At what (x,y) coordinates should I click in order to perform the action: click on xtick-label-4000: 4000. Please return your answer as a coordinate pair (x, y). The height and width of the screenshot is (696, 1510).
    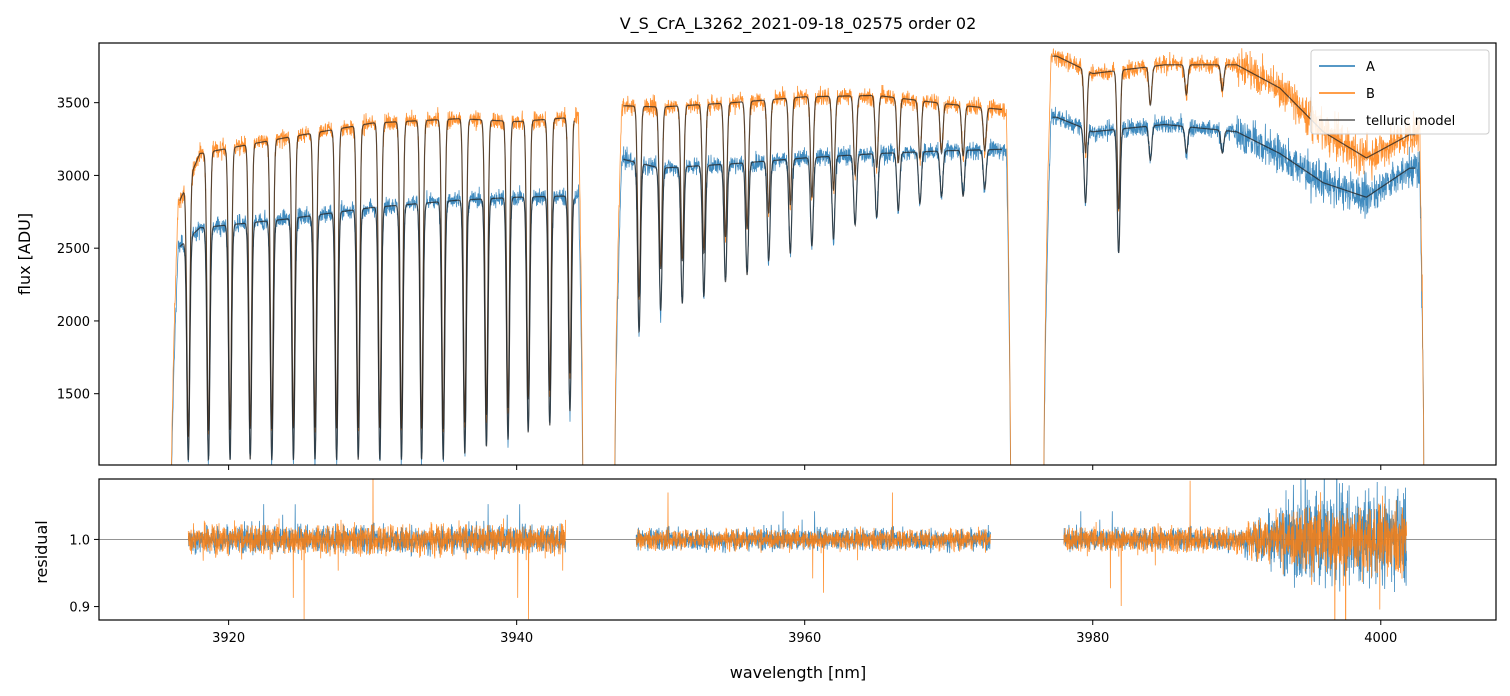
    Looking at the image, I should click on (1380, 638).